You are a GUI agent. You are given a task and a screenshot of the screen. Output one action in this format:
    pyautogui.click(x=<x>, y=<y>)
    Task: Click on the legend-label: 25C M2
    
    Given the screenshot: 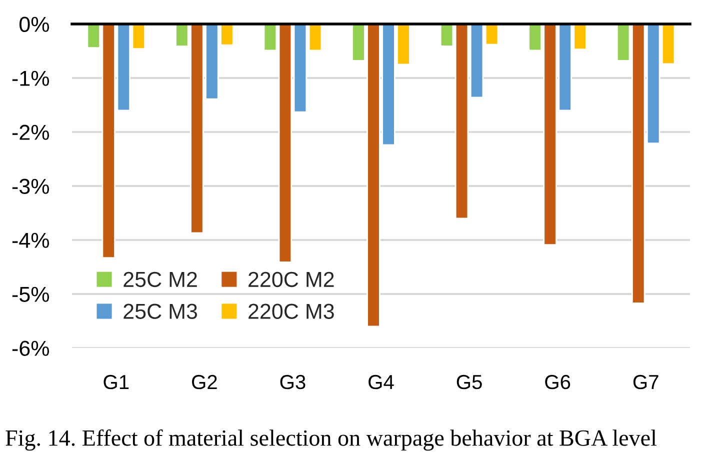 What is the action you would take?
    pyautogui.click(x=160, y=280)
    